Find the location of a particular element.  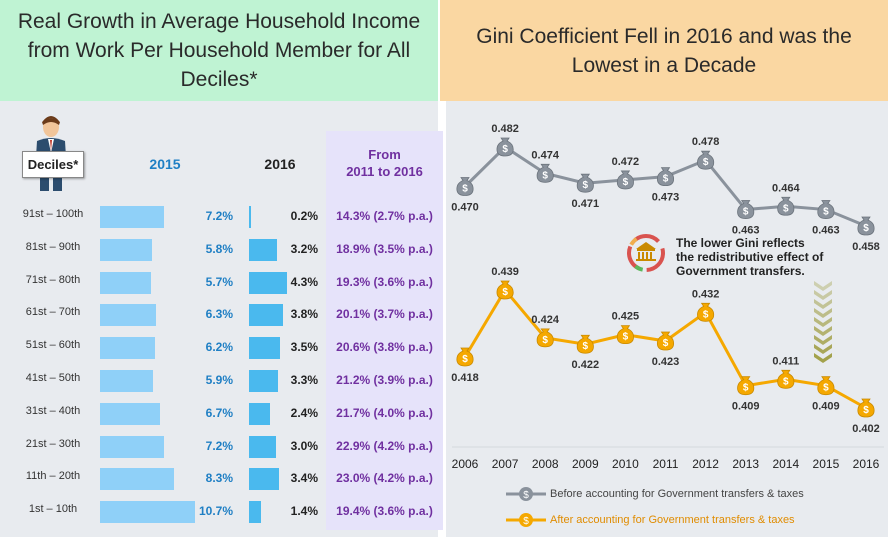

government-building-icon is located at coordinates (646, 253).